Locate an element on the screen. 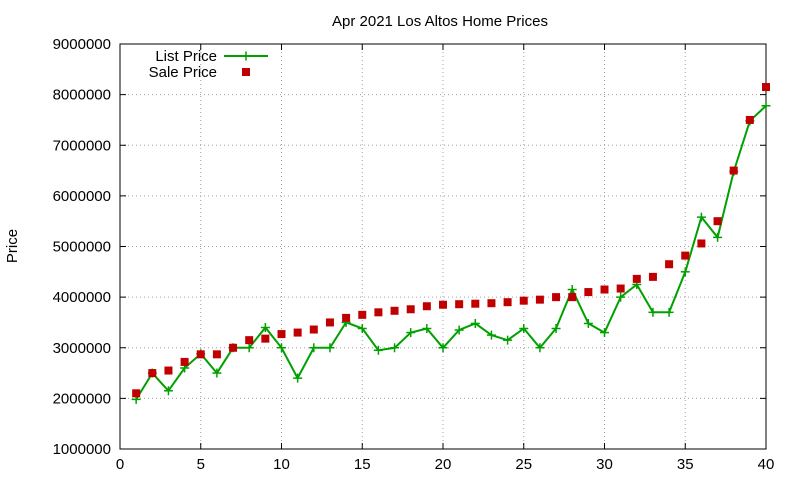  legend-plus-marker is located at coordinates (246, 56).